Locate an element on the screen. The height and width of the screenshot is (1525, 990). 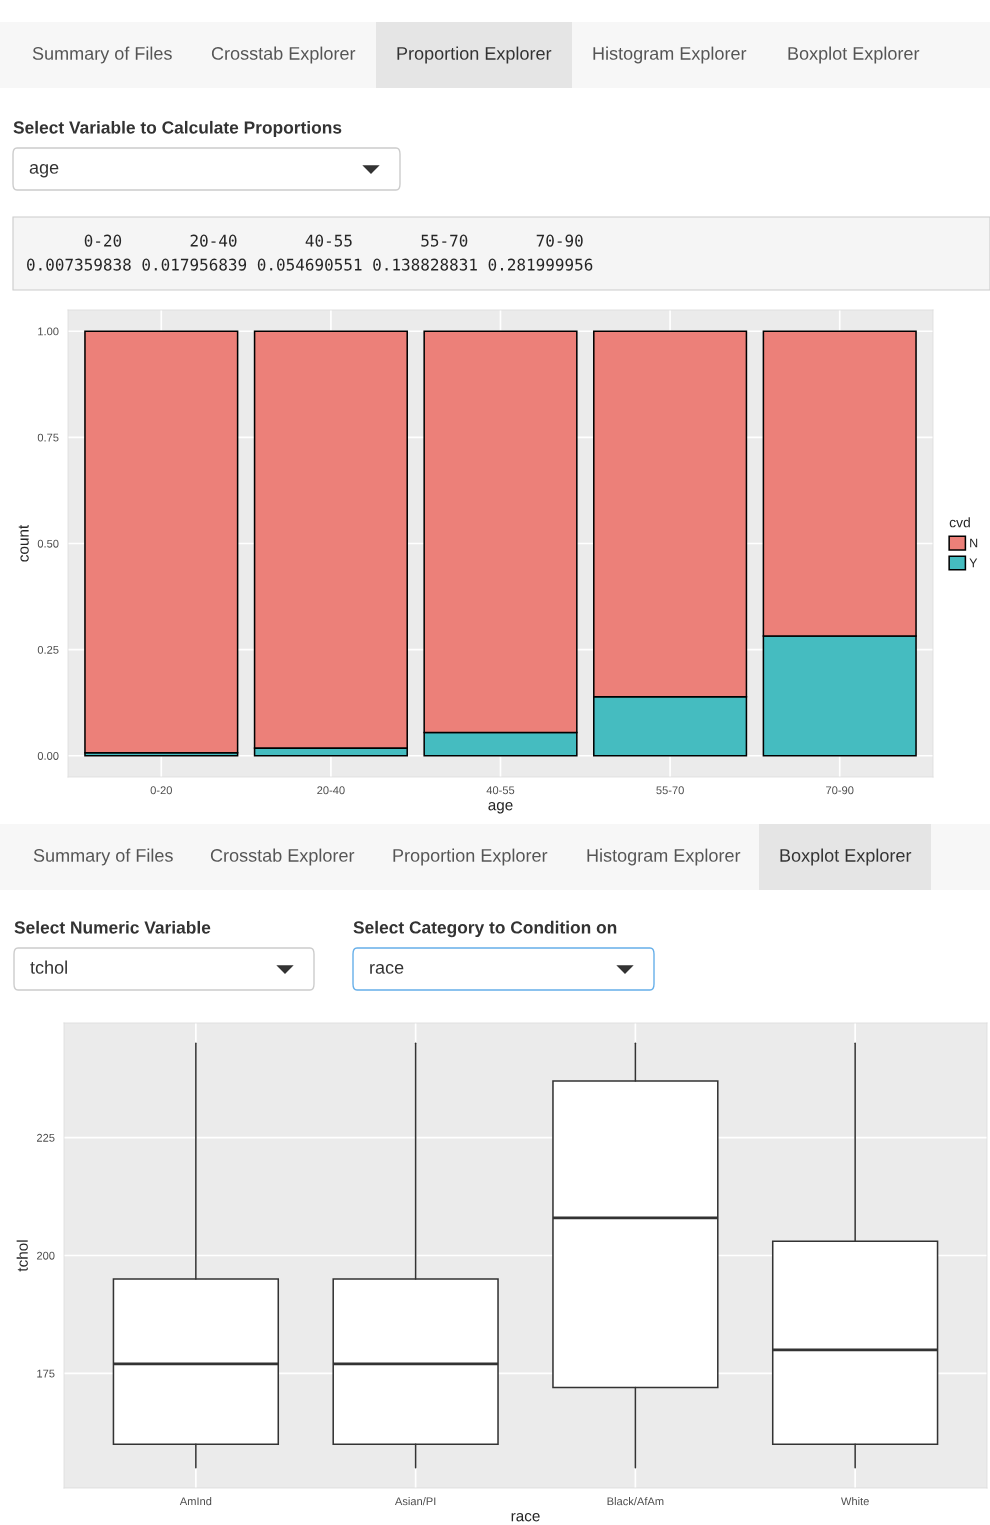
text: Select Numeric Variable is located at coordinates (112, 927).